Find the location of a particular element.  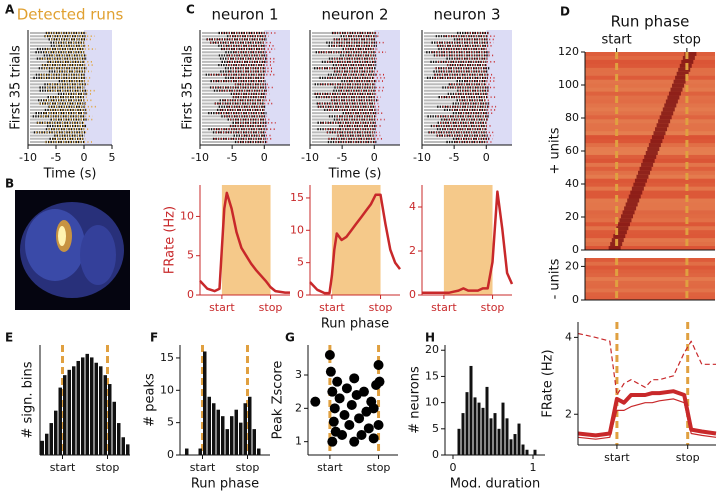

y-axis-label: + units is located at coordinates (555, 150).